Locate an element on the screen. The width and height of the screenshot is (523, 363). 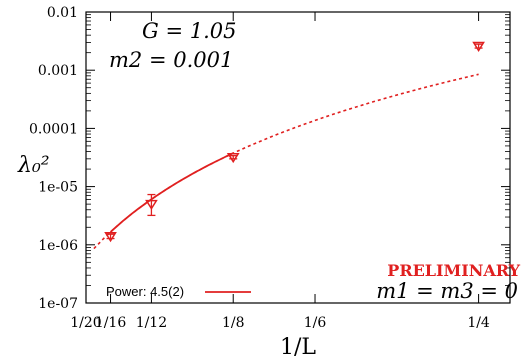
x-tick-label: 1/20 is located at coordinates (85, 323).